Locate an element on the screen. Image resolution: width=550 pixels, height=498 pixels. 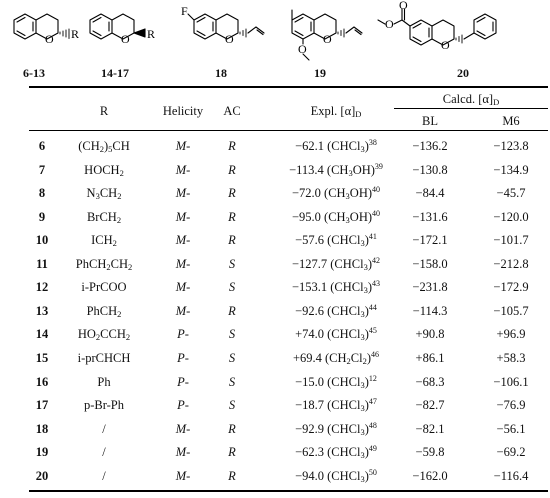
calcd-bl: −130.8 is located at coordinates (430, 169).